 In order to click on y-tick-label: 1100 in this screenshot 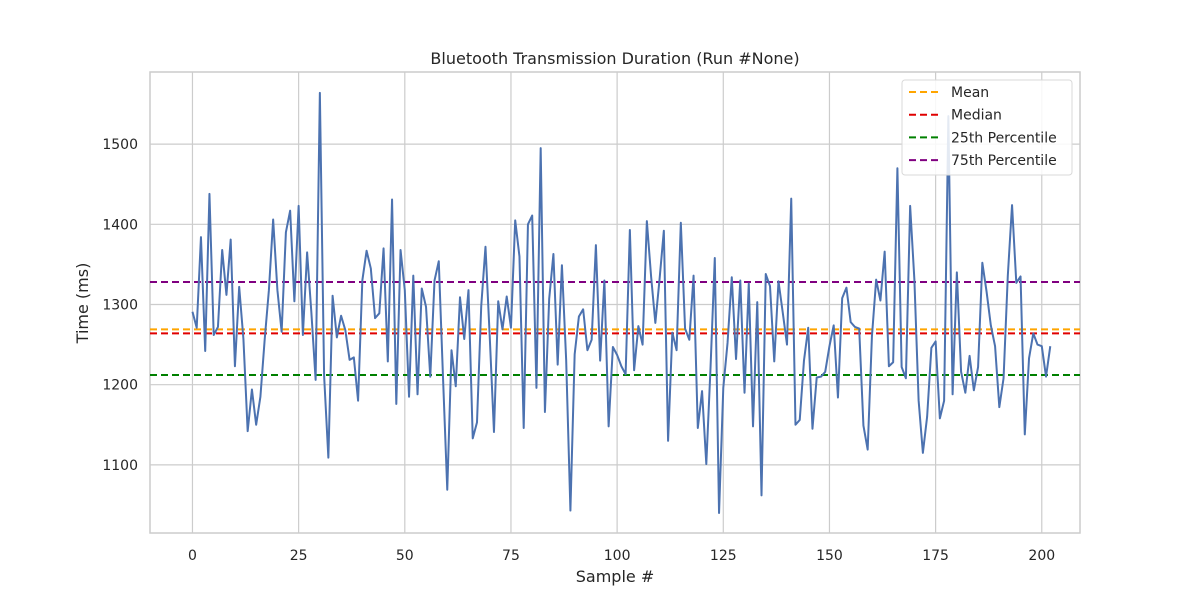, I will do `click(120, 466)`.